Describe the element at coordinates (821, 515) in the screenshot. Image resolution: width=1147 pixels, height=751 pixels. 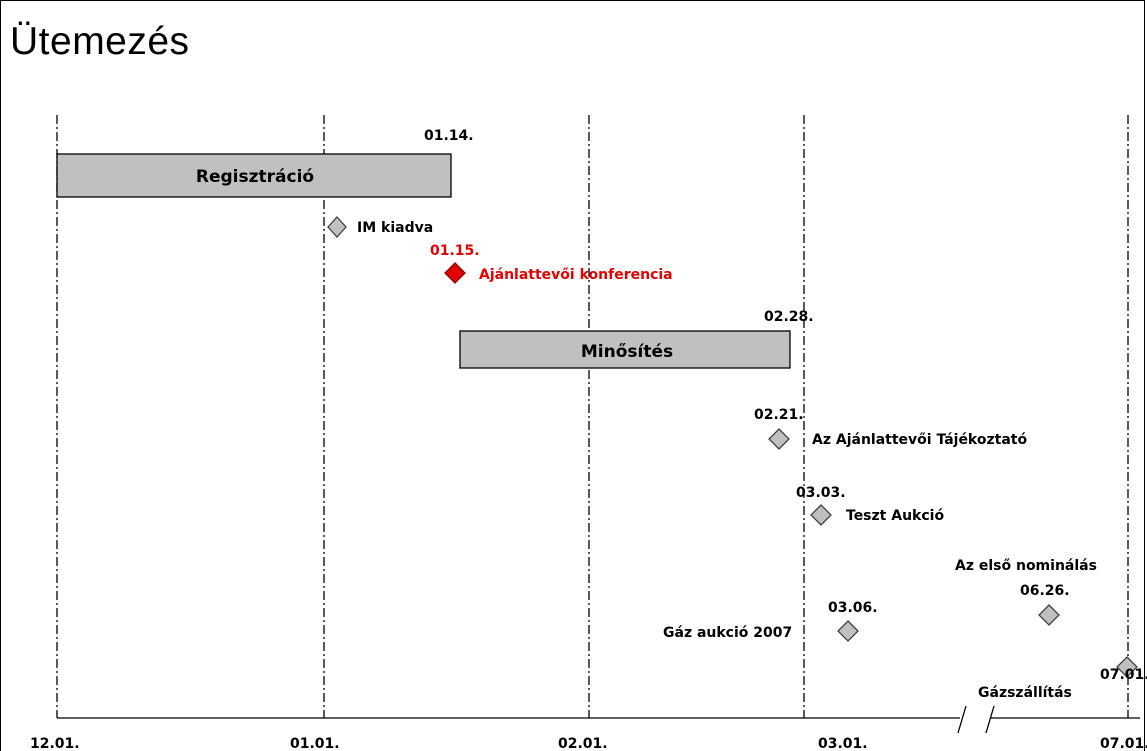
I see `milestone-teszt-diamond` at that location.